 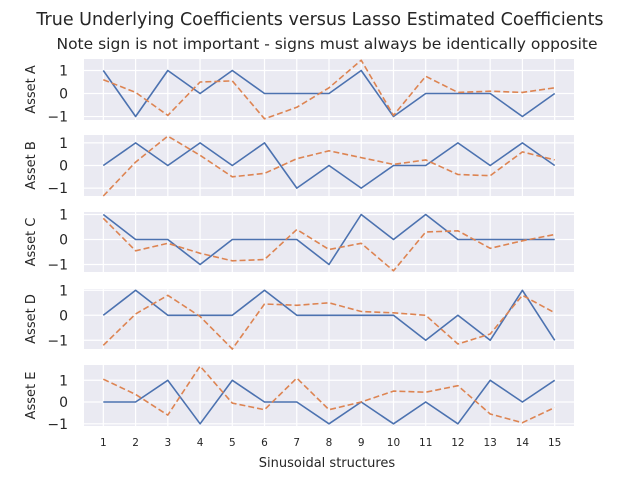 What do you see at coordinates (361, 443) in the screenshot?
I see `x-tick-label: 9` at bounding box center [361, 443].